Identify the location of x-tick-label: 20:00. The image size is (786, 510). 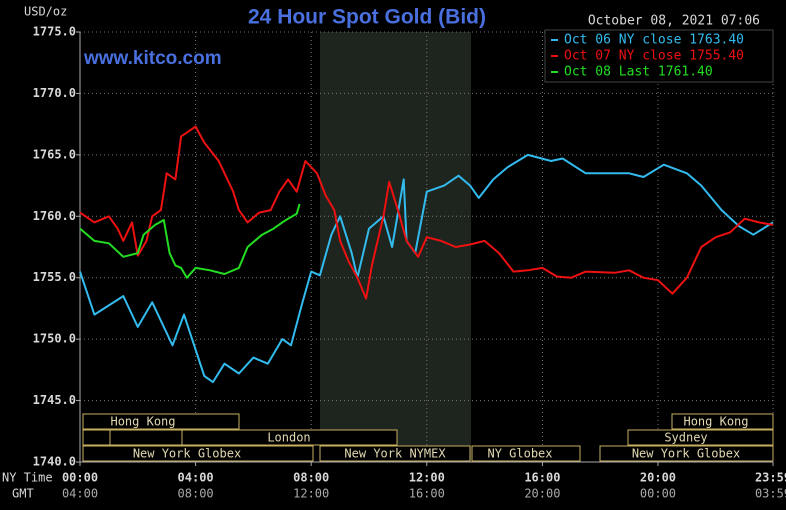
(658, 478).